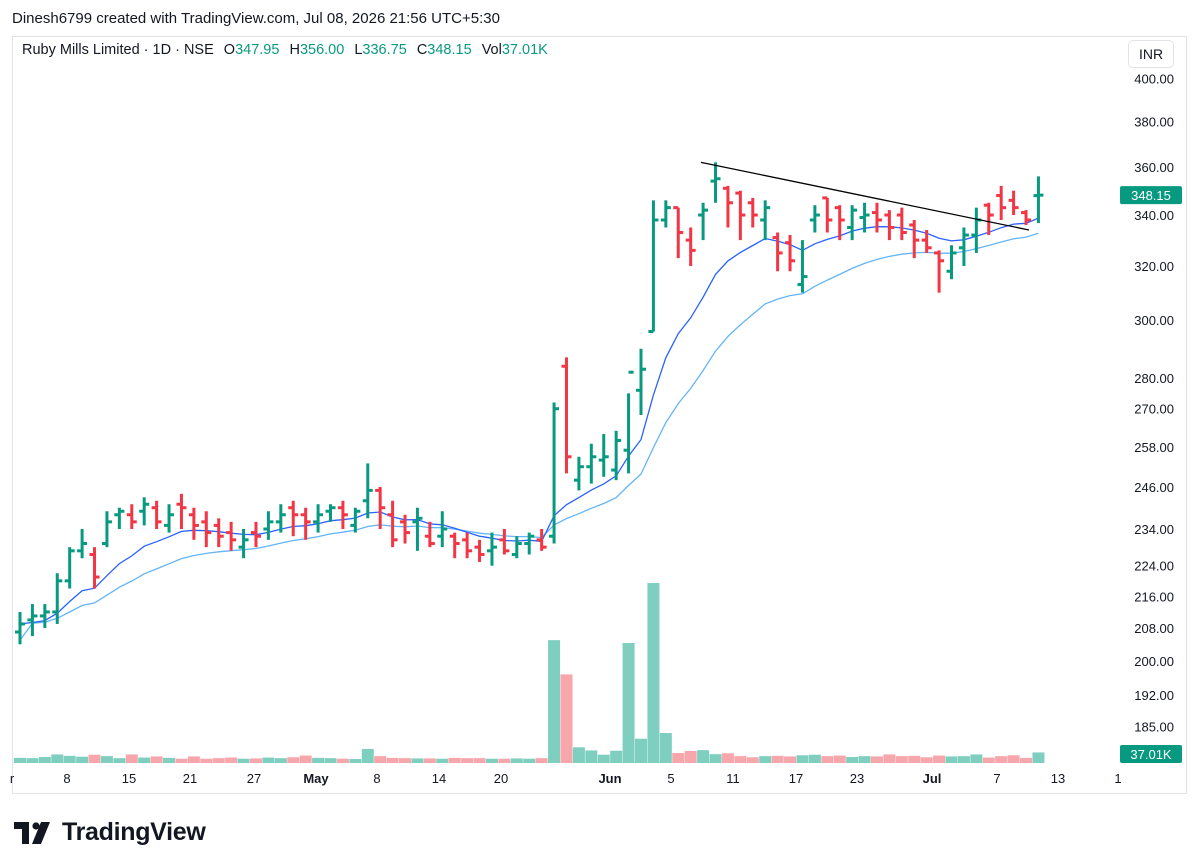  Describe the element at coordinates (932, 778) in the screenshot. I see `x-tick-label: Jul` at that location.